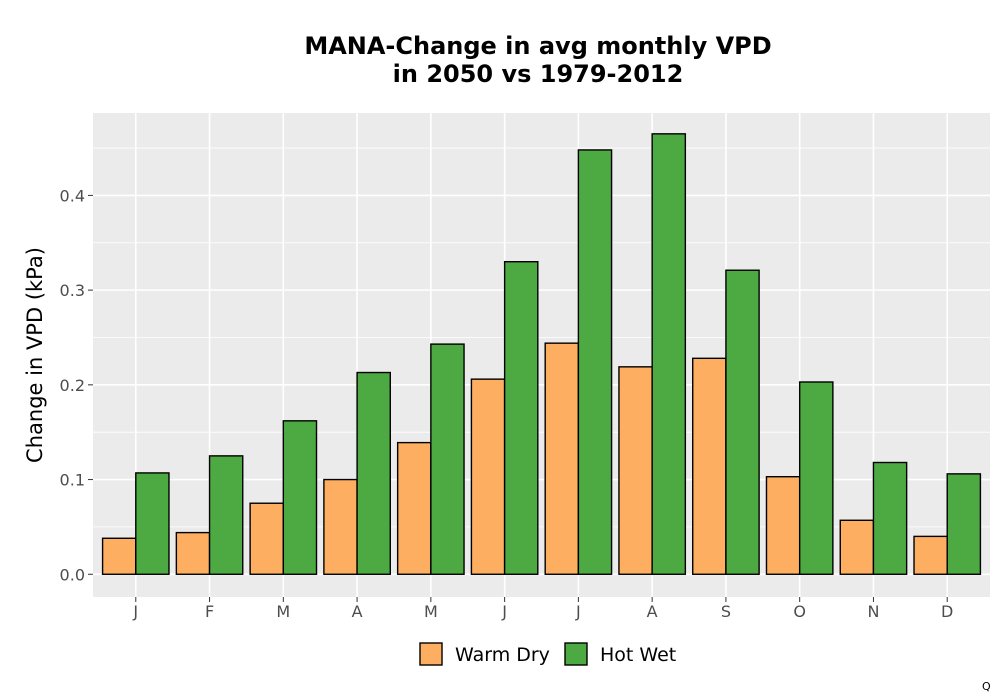 The width and height of the screenshot is (1000, 700). What do you see at coordinates (947, 611) in the screenshot?
I see `x-tick-label: D` at bounding box center [947, 611].